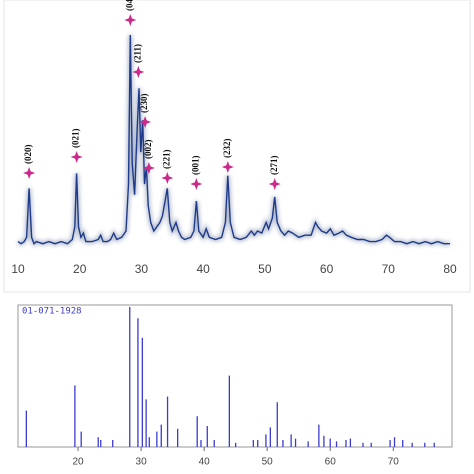 This screenshot has height=474, width=474. Describe the element at coordinates (166, 160) in the screenshot. I see `peak-label: (221)` at that location.